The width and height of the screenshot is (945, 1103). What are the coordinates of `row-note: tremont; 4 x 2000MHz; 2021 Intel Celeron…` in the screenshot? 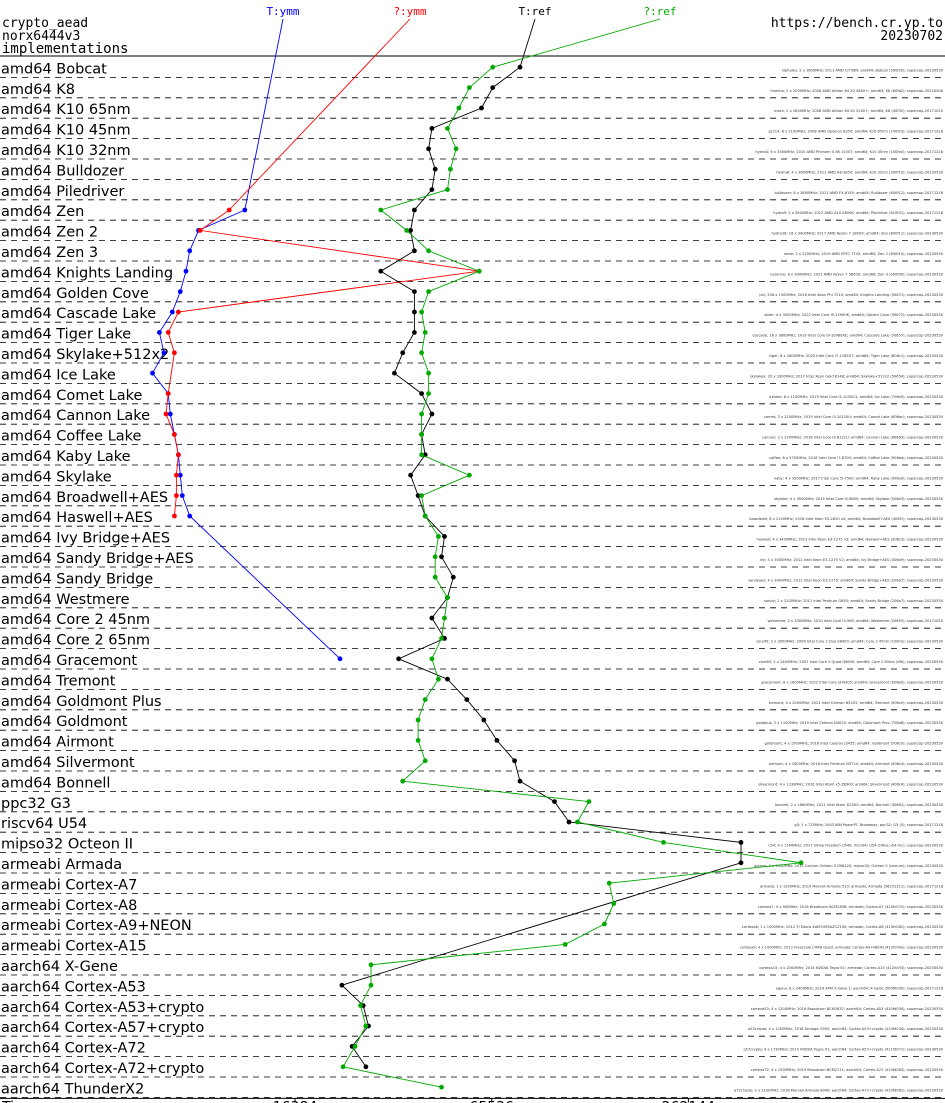 It's located at (856, 703).